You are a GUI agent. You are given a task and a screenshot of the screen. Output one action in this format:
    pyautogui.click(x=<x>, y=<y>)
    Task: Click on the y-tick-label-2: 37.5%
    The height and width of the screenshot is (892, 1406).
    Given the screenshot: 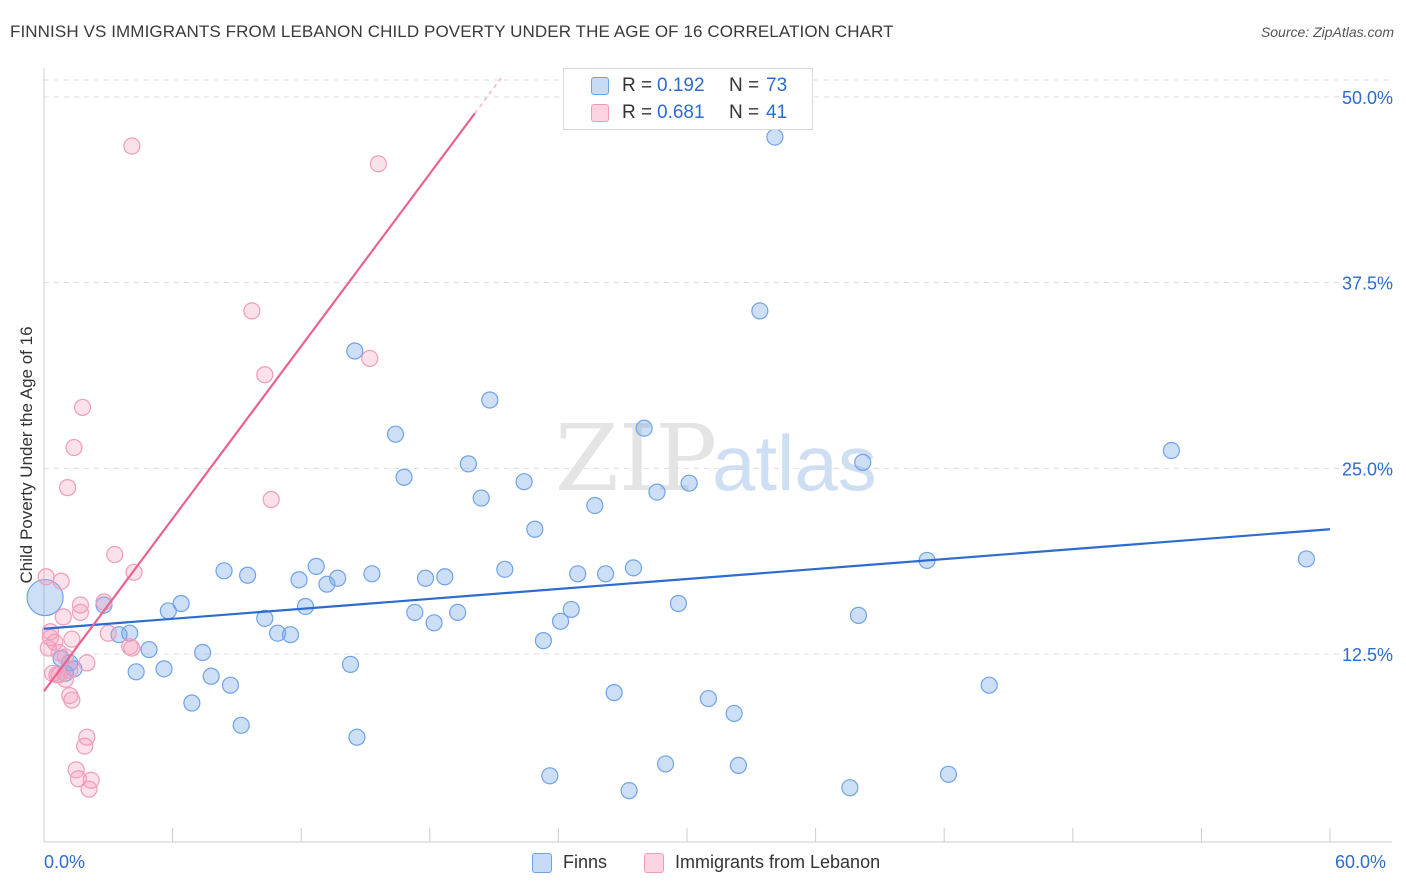 What is the action you would take?
    pyautogui.click(x=1367, y=284)
    